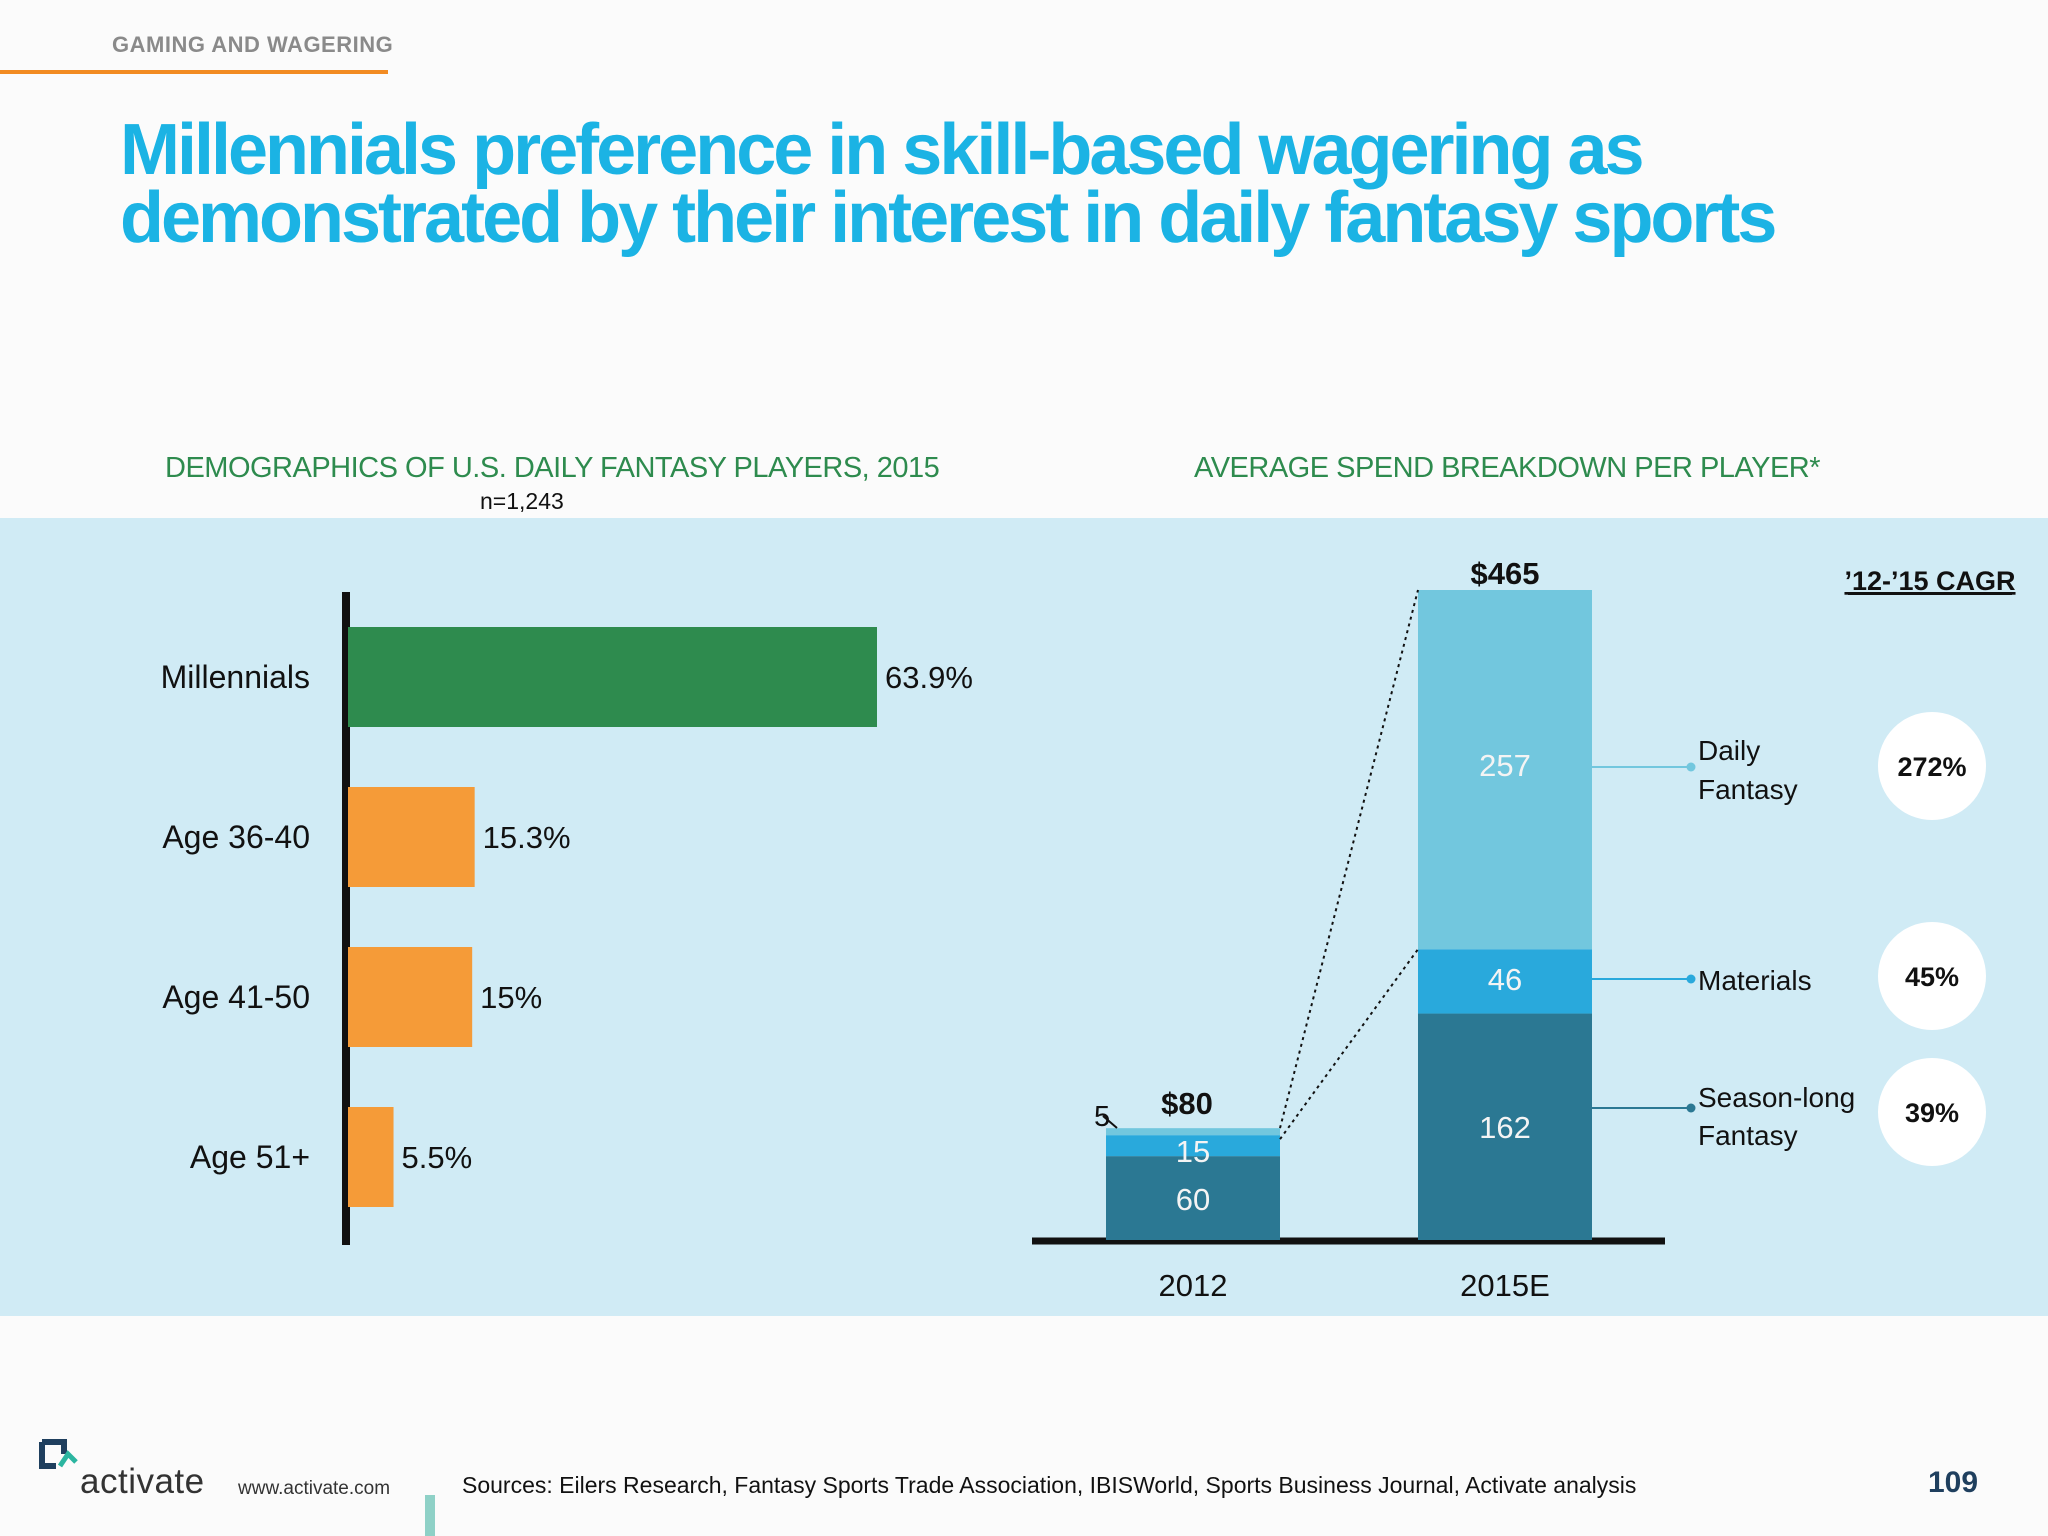  What do you see at coordinates (235, 677) in the screenshot?
I see `demographics-category-label: Millennials` at bounding box center [235, 677].